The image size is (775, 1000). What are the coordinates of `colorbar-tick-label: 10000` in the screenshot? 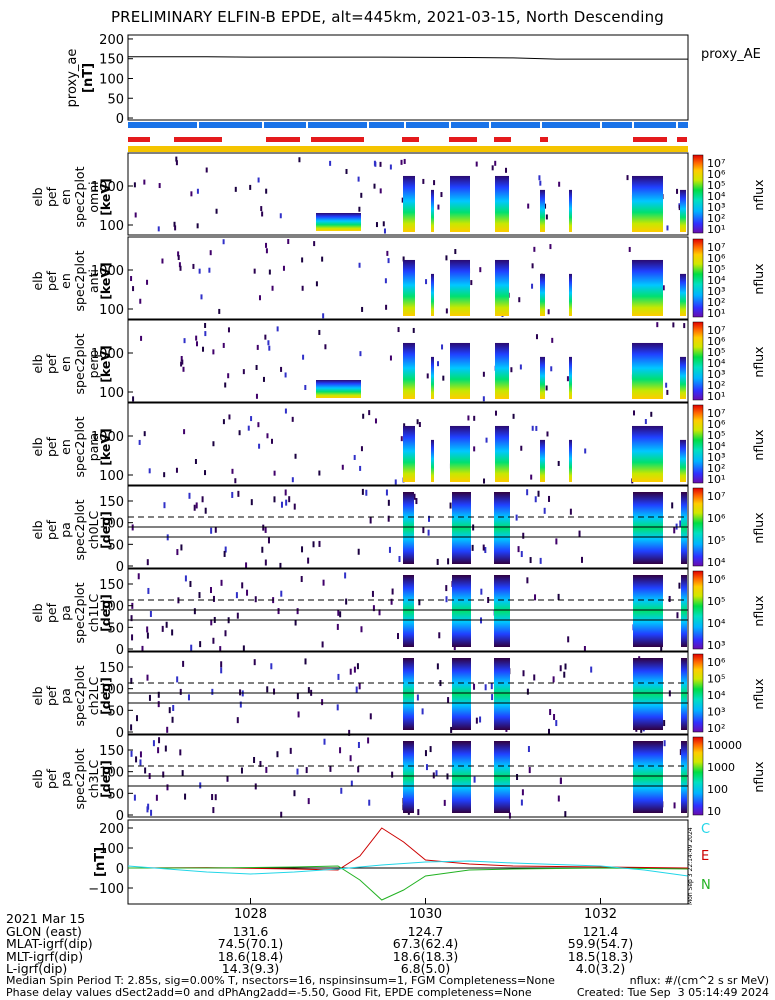 It's located at (724, 745).